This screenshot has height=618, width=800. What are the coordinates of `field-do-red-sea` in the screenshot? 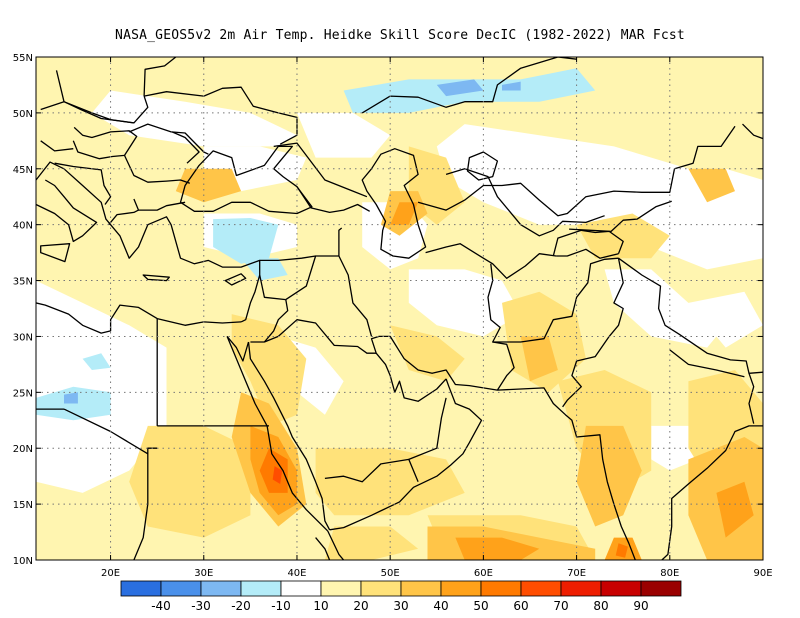 It's located at (273, 470).